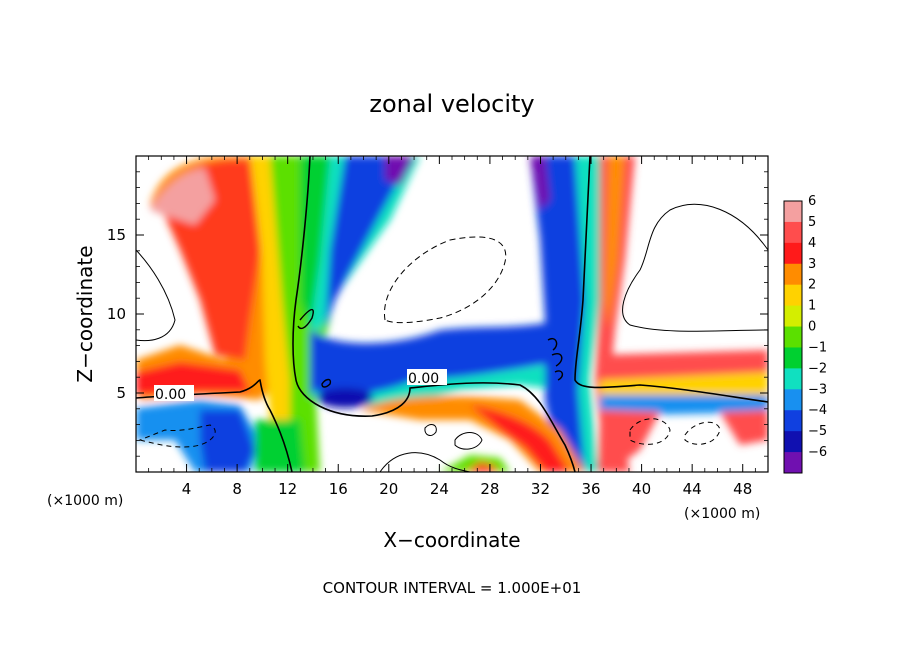 The height and width of the screenshot is (654, 904). Describe the element at coordinates (812, 285) in the screenshot. I see `colorbar-label: 2` at that location.